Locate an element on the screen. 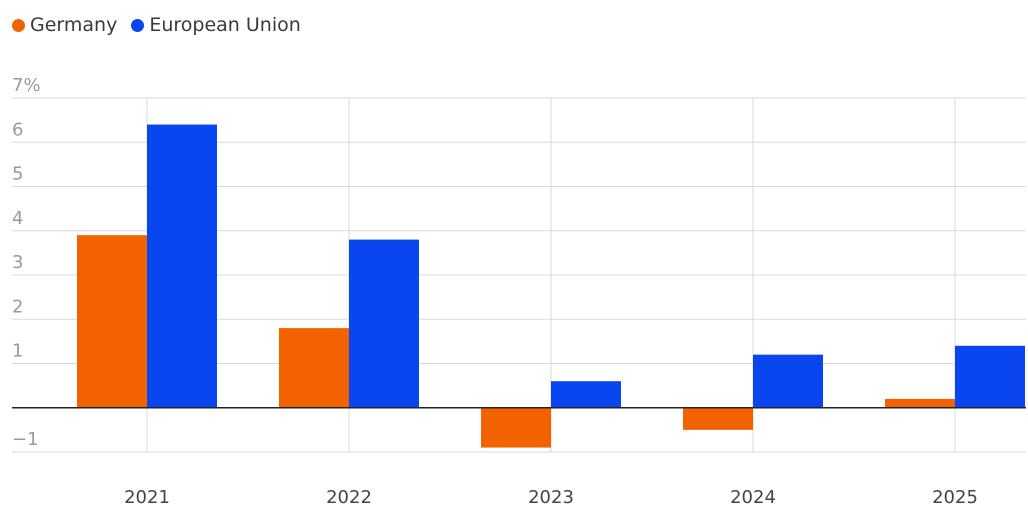  y-tick-label: −1 is located at coordinates (25, 439).